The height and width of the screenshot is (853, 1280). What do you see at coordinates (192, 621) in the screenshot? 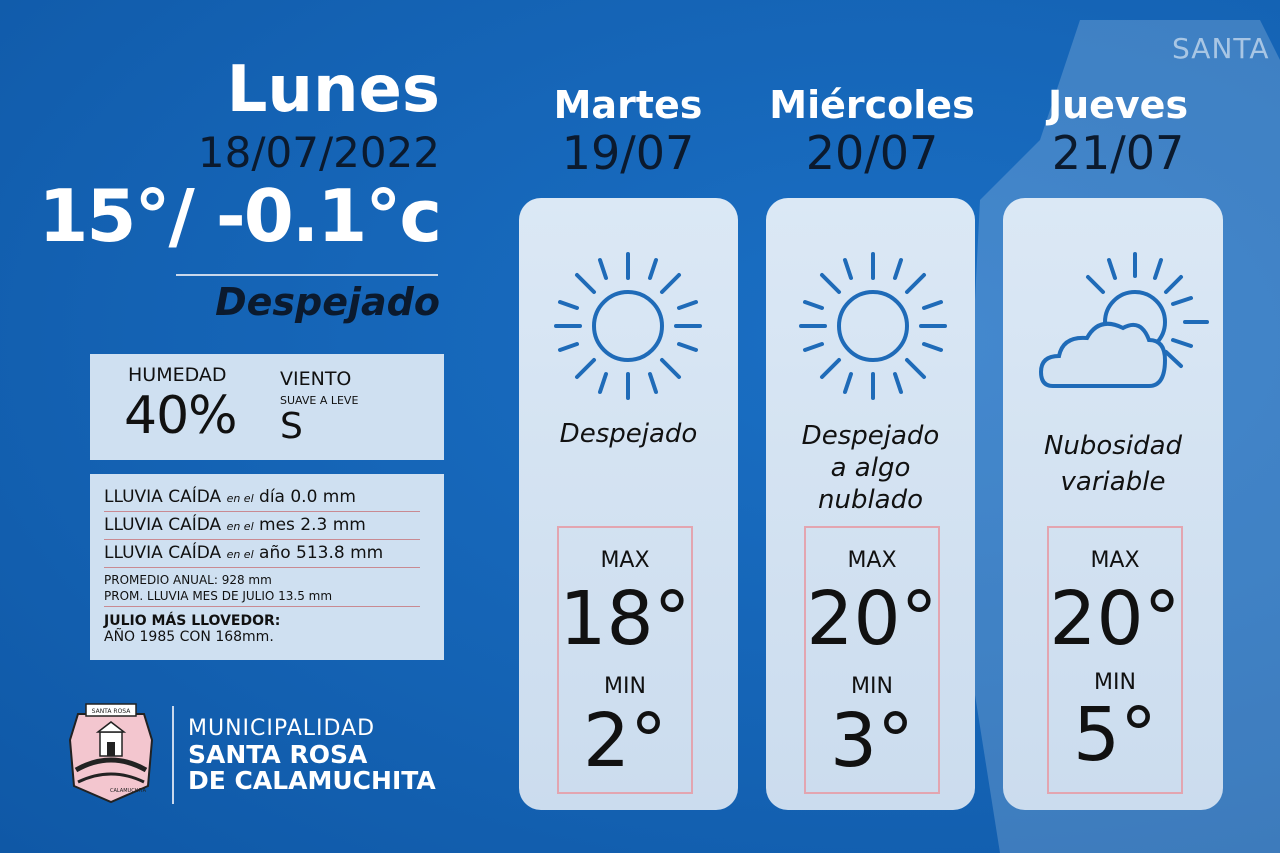
I see `record-title: JULIO MÁS LLOVEDOR:` at bounding box center [192, 621].